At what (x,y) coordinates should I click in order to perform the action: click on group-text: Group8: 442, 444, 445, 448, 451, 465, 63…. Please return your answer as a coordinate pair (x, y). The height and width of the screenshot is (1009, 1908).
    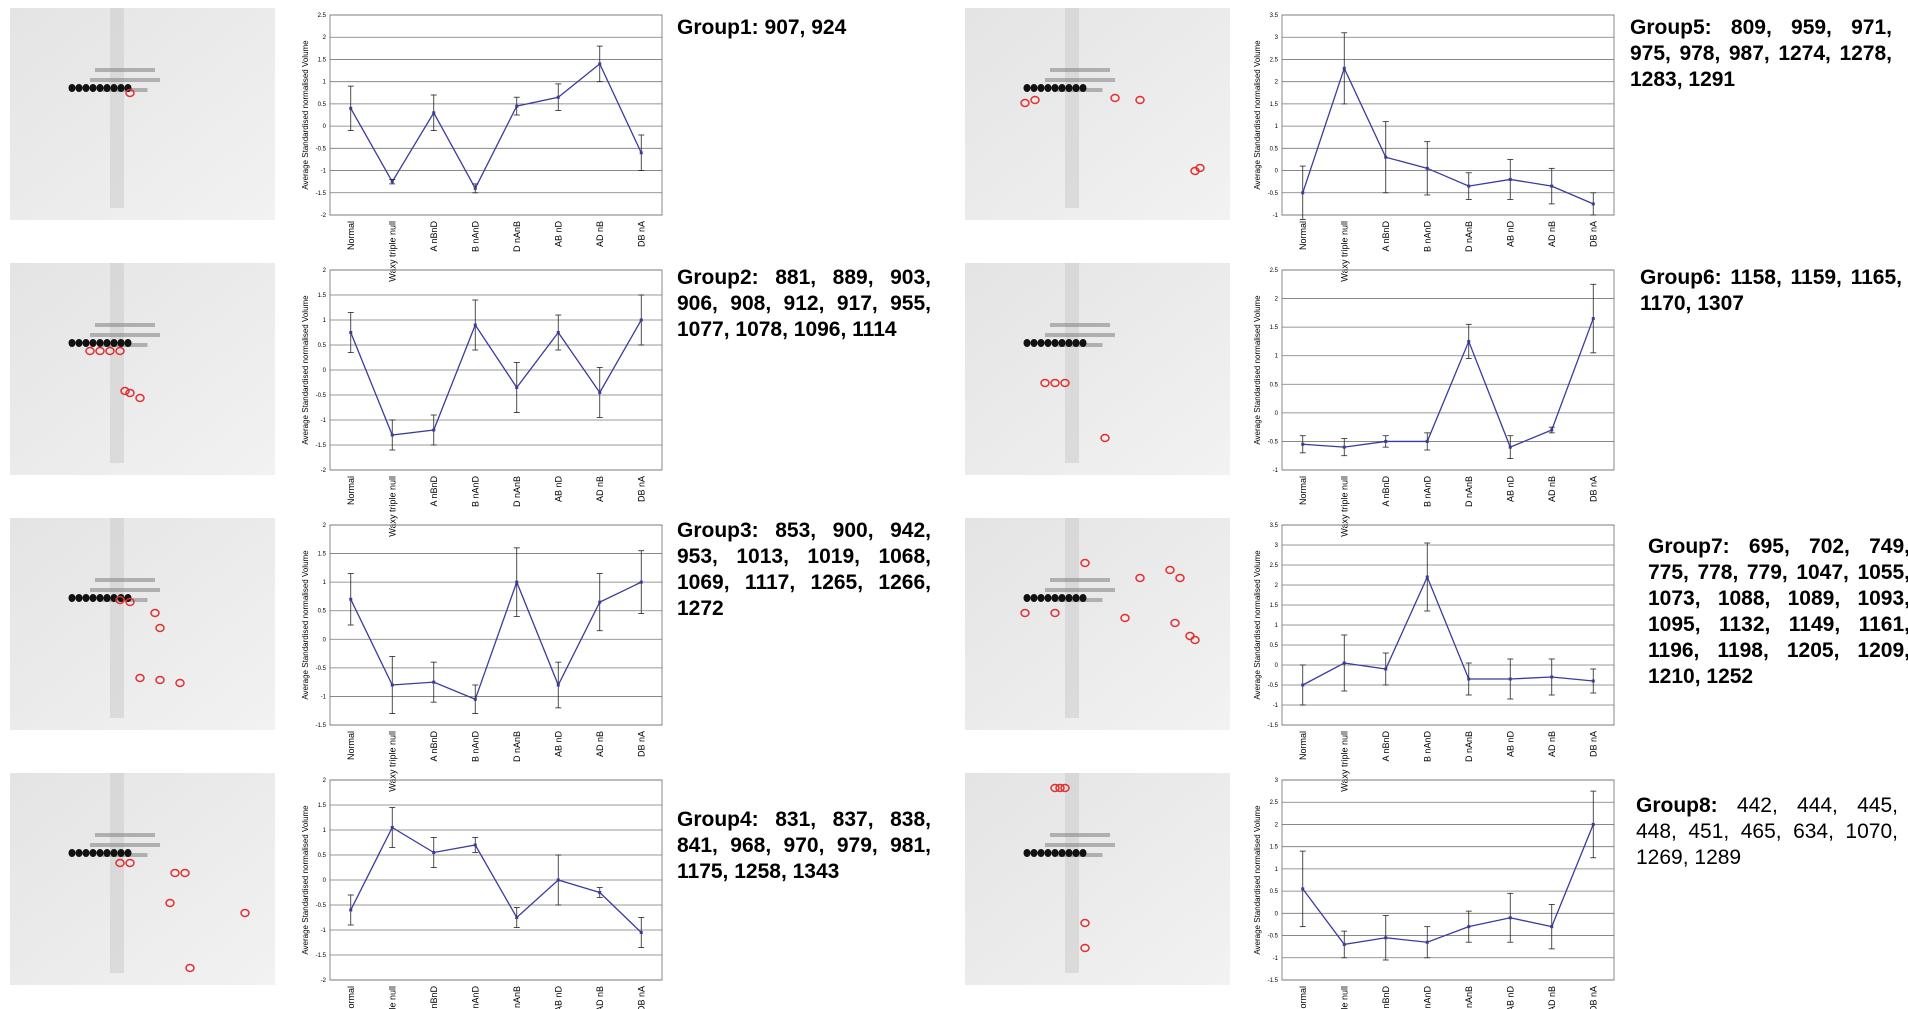
    Looking at the image, I should click on (1767, 832).